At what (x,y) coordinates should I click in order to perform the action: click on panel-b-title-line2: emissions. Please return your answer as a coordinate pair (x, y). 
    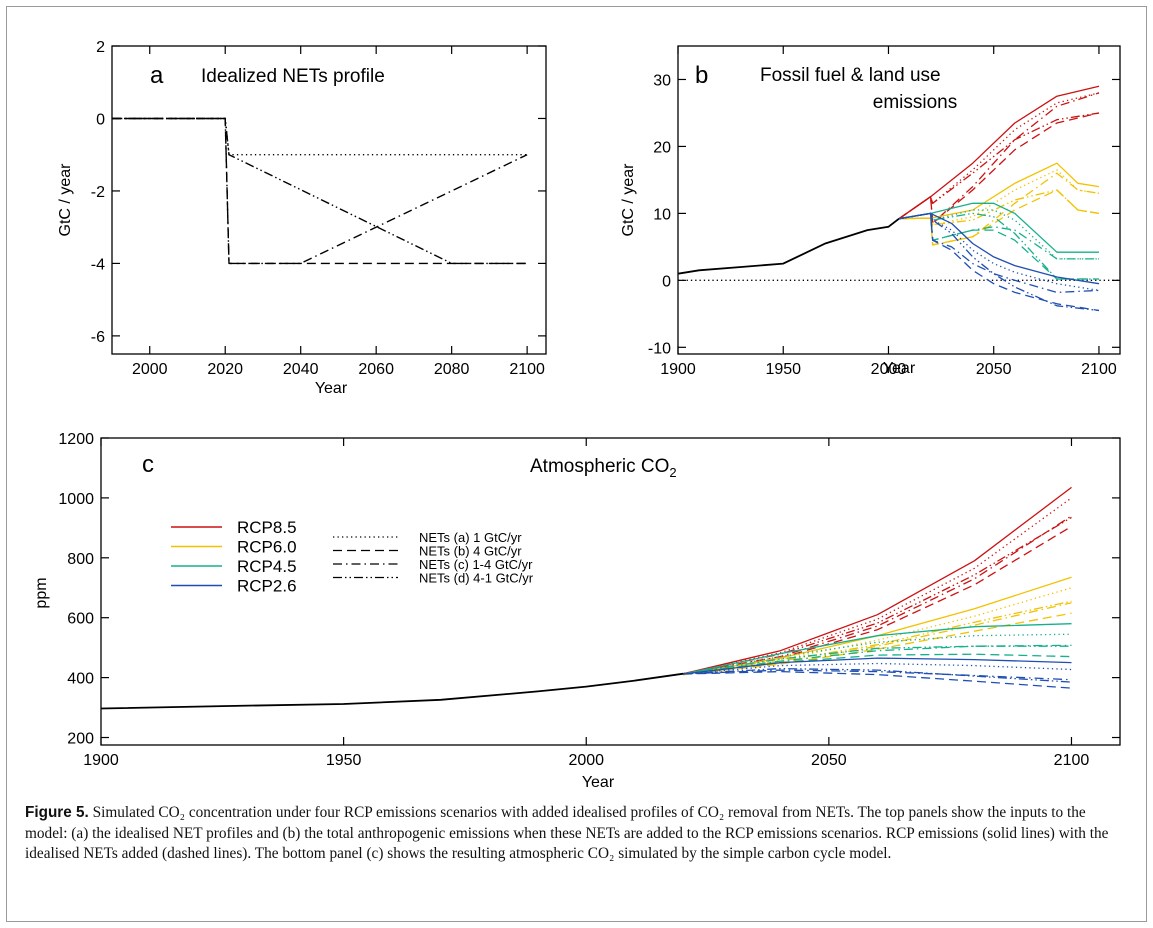
    Looking at the image, I should click on (915, 102).